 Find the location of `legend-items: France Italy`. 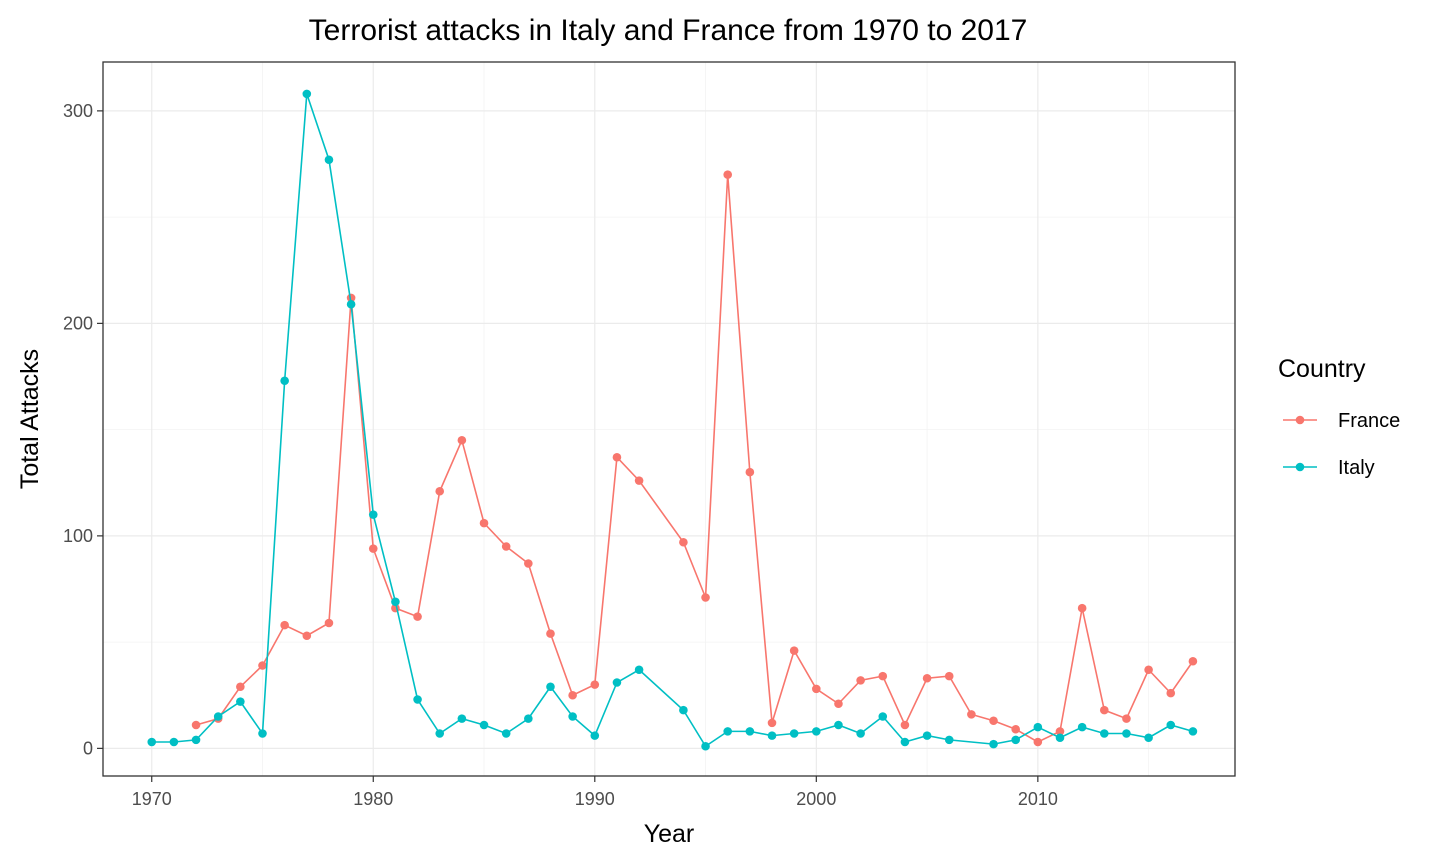

legend-items: France Italy is located at coordinates (1341, 444).